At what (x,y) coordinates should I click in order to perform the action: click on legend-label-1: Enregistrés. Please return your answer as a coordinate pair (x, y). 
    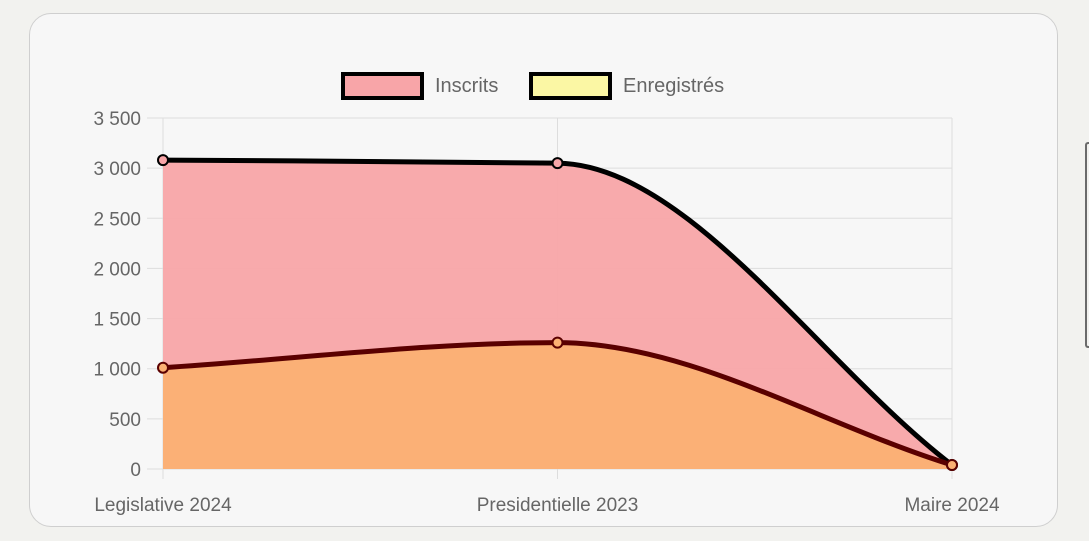
    Looking at the image, I should click on (673, 86).